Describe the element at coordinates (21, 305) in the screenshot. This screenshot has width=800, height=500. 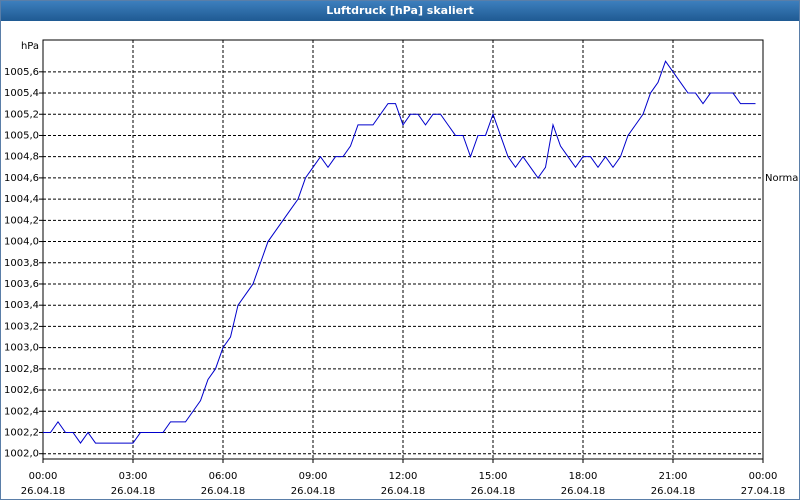
I see `y-tick-label: 1003,4` at that location.